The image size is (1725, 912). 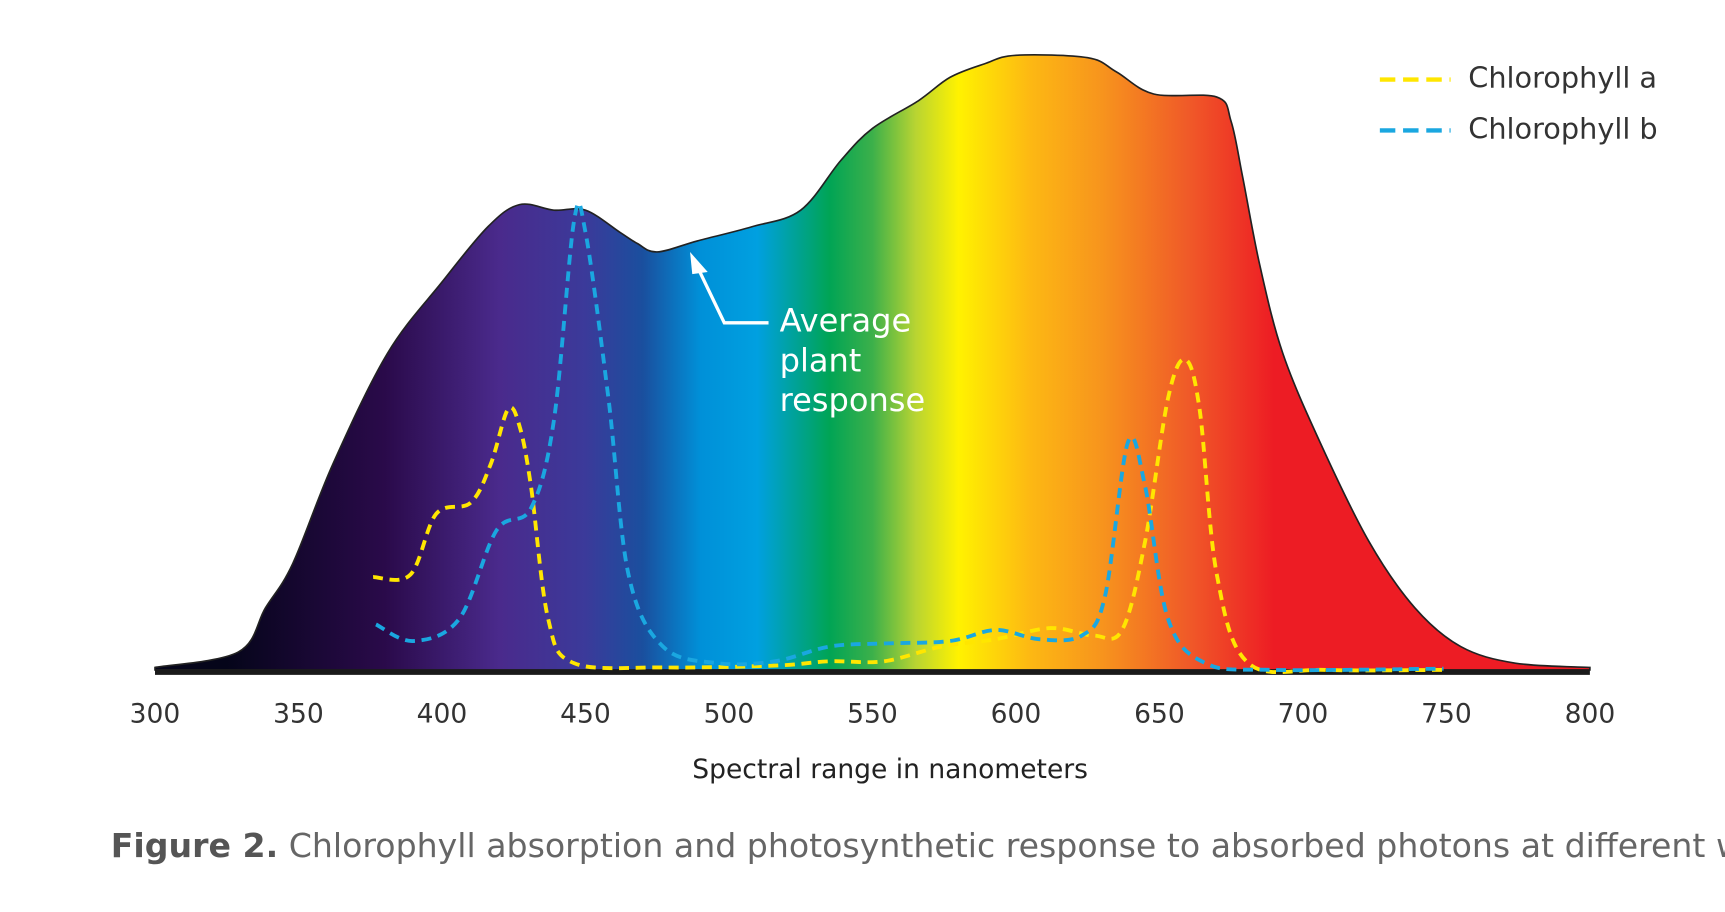 What do you see at coordinates (585, 714) in the screenshot?
I see `x-tick-label: 450` at bounding box center [585, 714].